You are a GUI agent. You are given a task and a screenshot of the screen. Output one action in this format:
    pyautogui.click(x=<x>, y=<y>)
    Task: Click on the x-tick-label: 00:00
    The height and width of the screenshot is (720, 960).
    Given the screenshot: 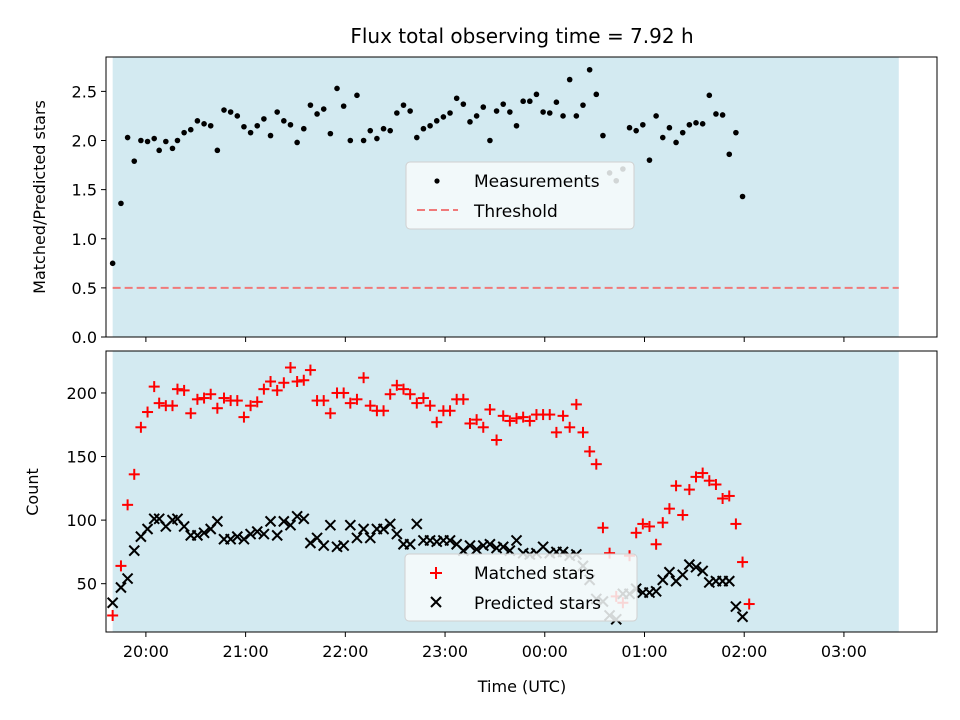 What is the action you would take?
    pyautogui.click(x=545, y=651)
    